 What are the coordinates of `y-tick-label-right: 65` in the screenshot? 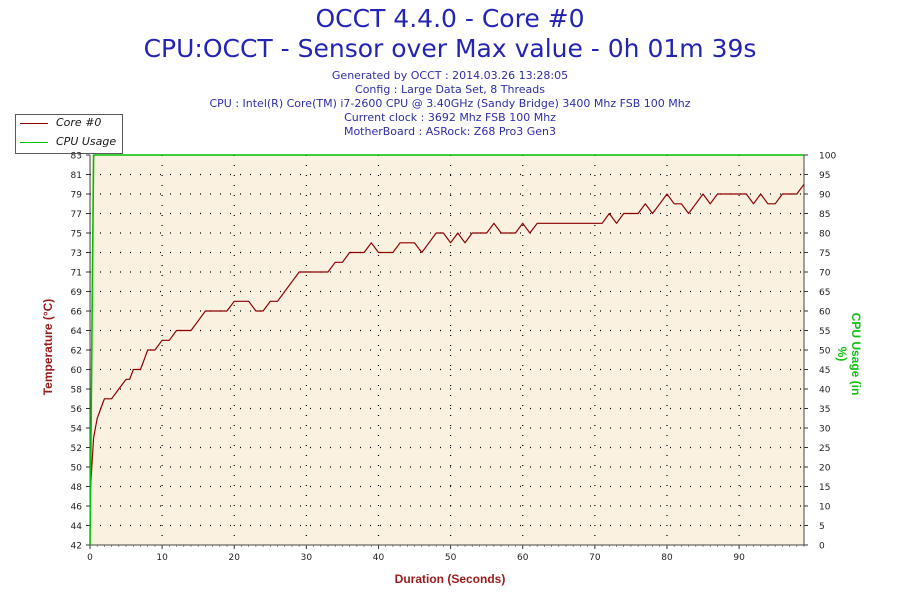 It's located at (824, 293).